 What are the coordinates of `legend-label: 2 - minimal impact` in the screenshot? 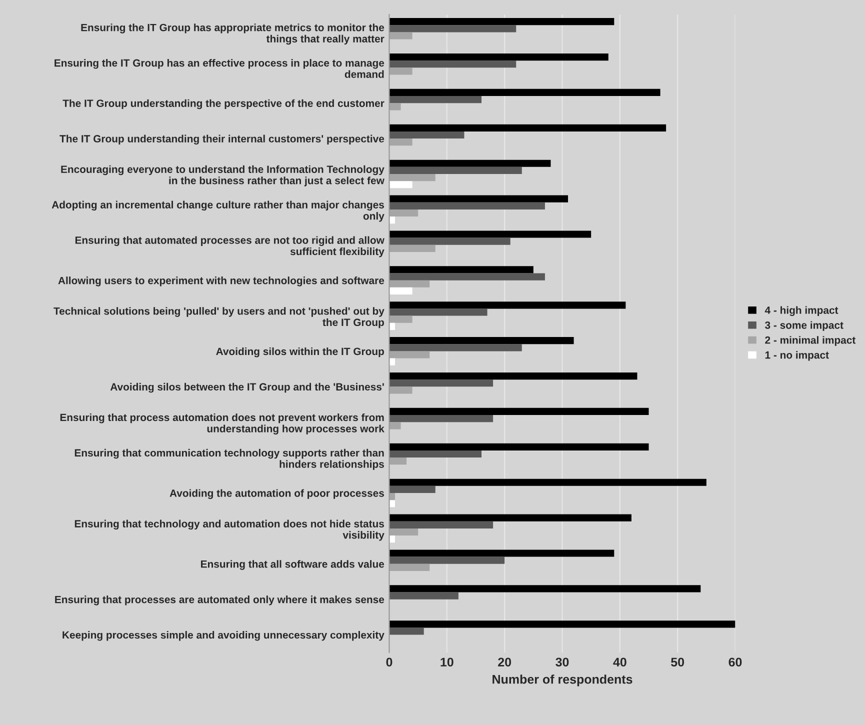 It's located at (810, 341).